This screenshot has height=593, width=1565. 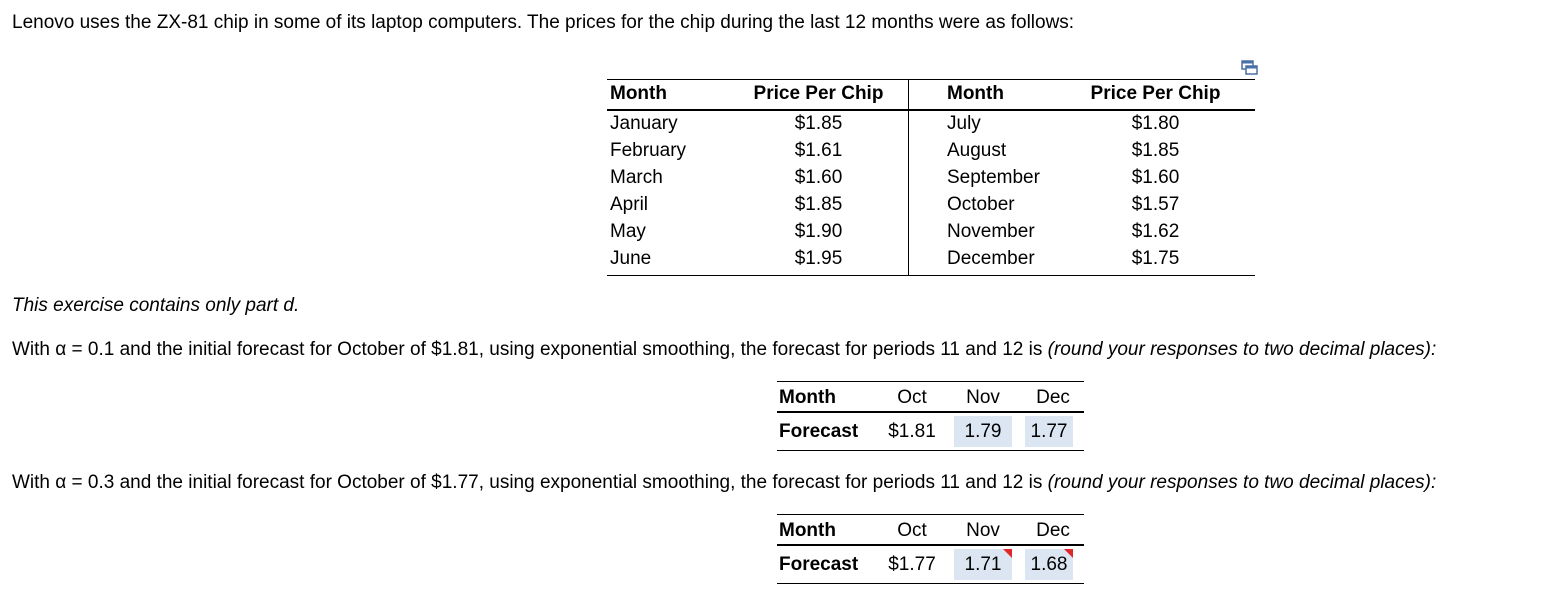 What do you see at coordinates (1155, 231) in the screenshot?
I see `price-cell: $1.62` at bounding box center [1155, 231].